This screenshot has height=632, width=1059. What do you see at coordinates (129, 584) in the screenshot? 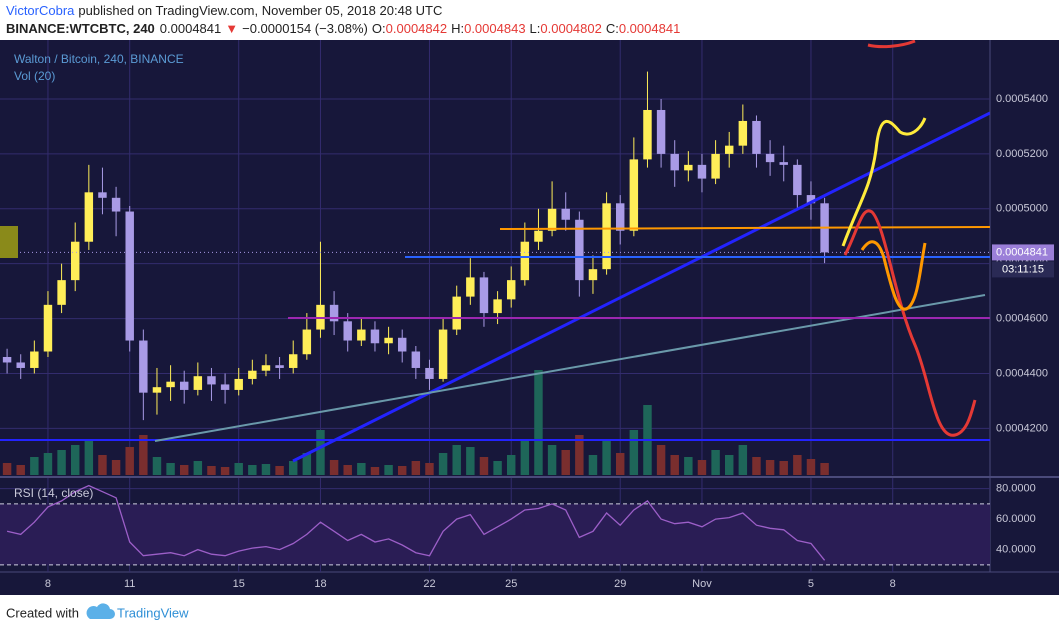
I see `x-tick-label: 11` at bounding box center [129, 584].